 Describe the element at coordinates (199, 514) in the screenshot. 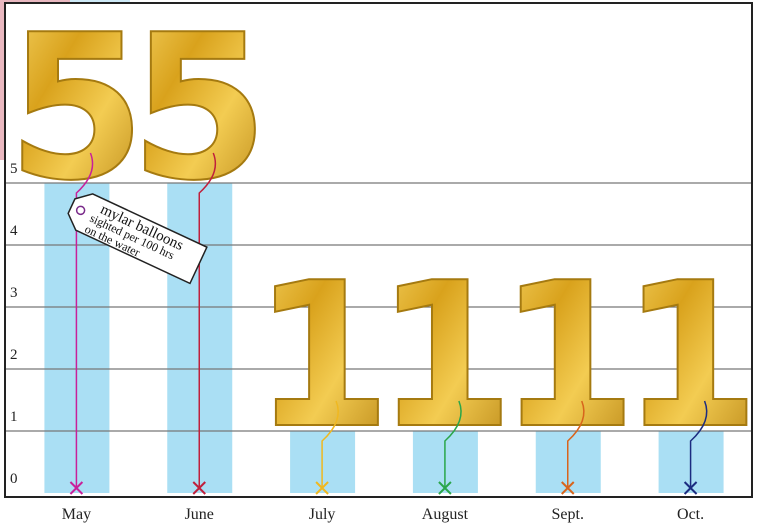

I see `x-tick-label: June` at that location.